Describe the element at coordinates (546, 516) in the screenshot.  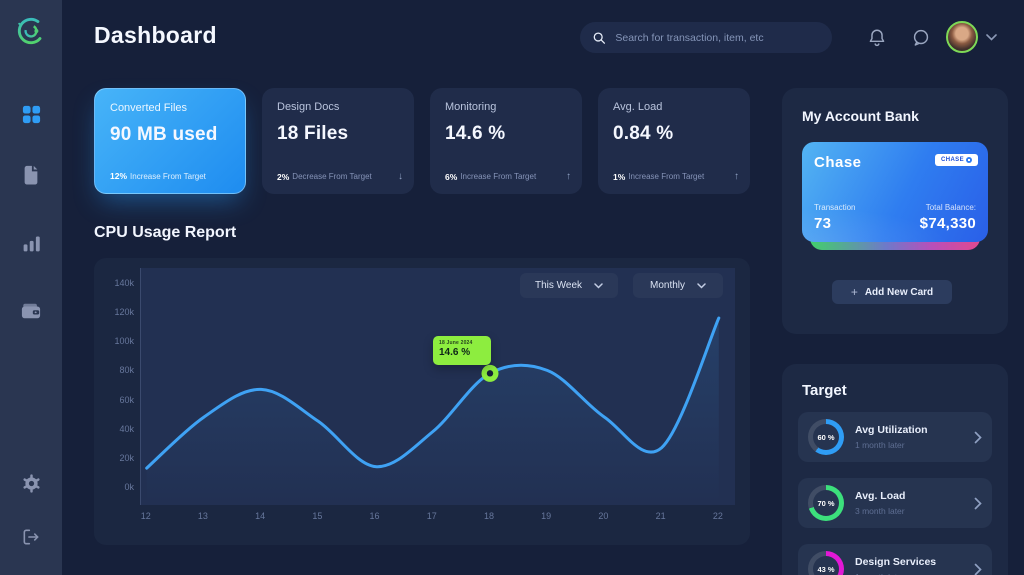
I see `x-tick-label: 19` at that location.